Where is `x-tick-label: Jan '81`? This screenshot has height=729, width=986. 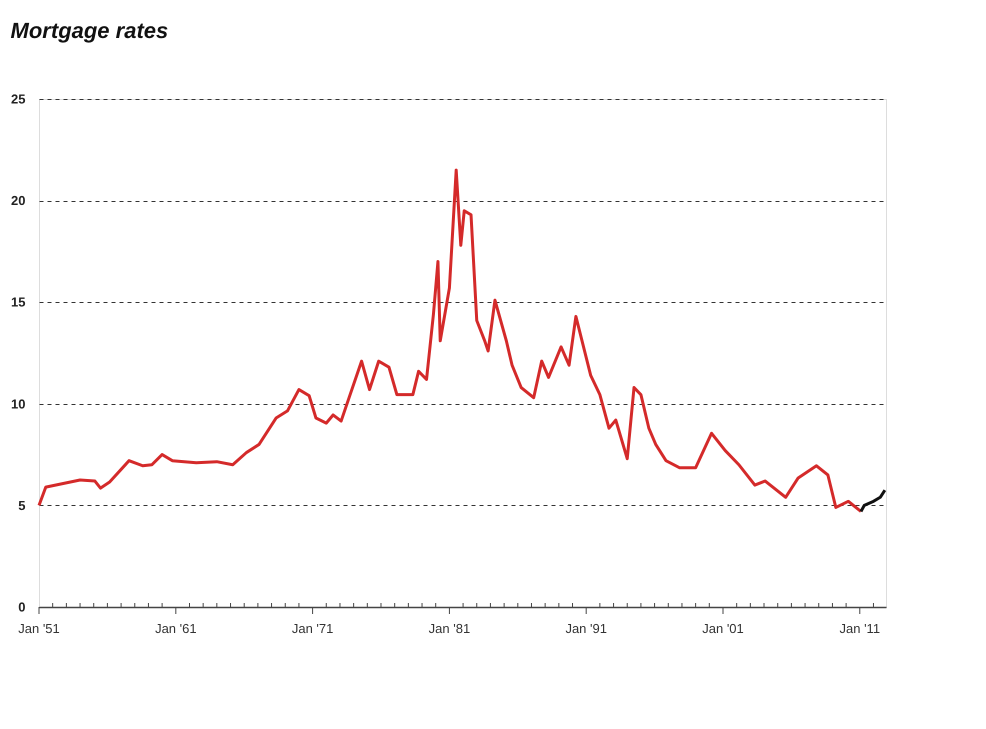 x-tick-label: Jan '81 is located at coordinates (449, 628).